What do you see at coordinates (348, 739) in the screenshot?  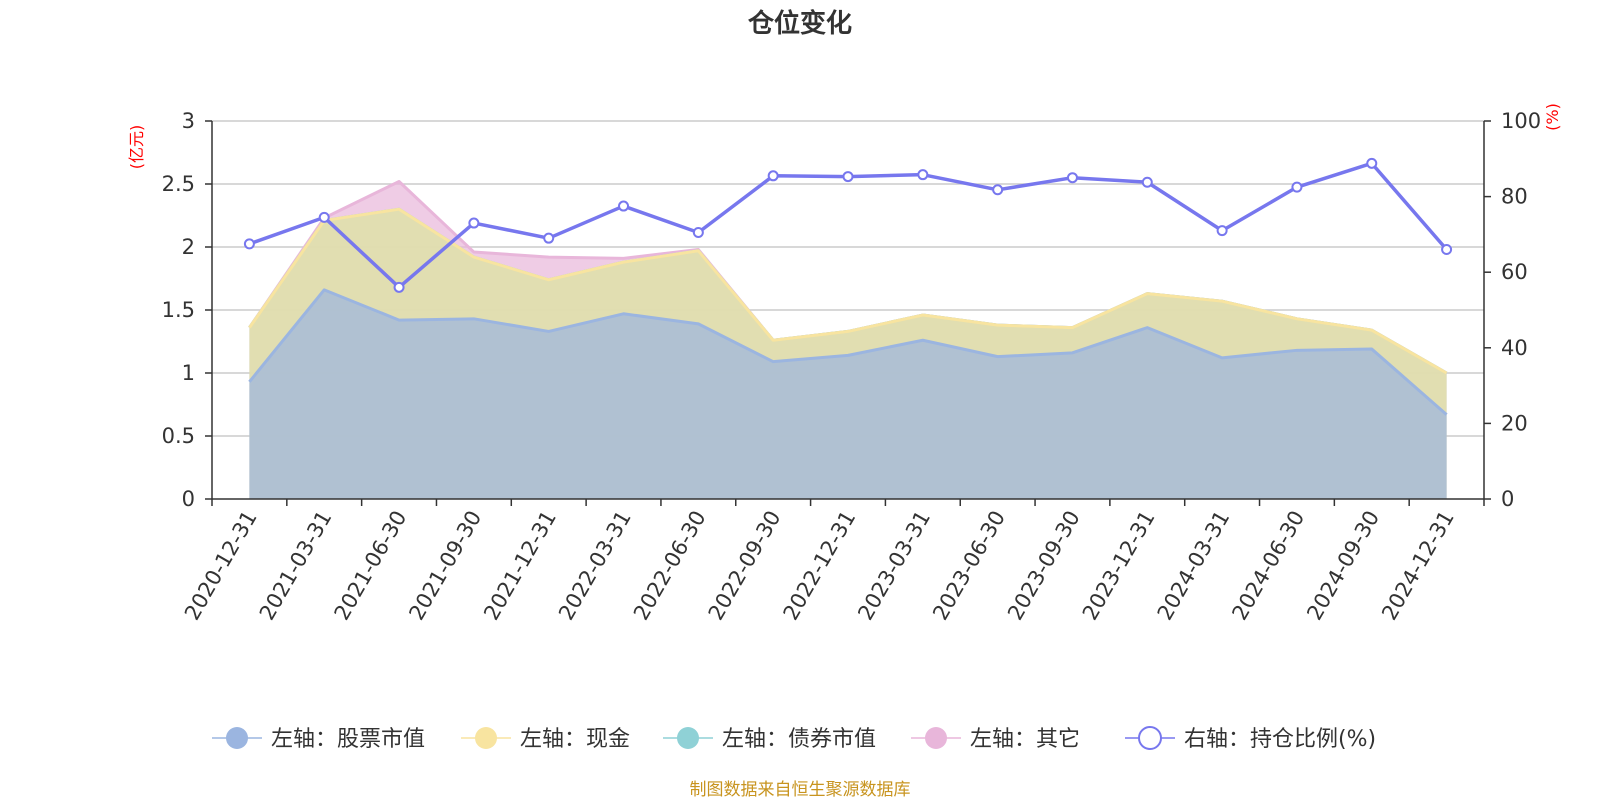 I see `legend-label-0: 左轴：股票市值` at bounding box center [348, 739].